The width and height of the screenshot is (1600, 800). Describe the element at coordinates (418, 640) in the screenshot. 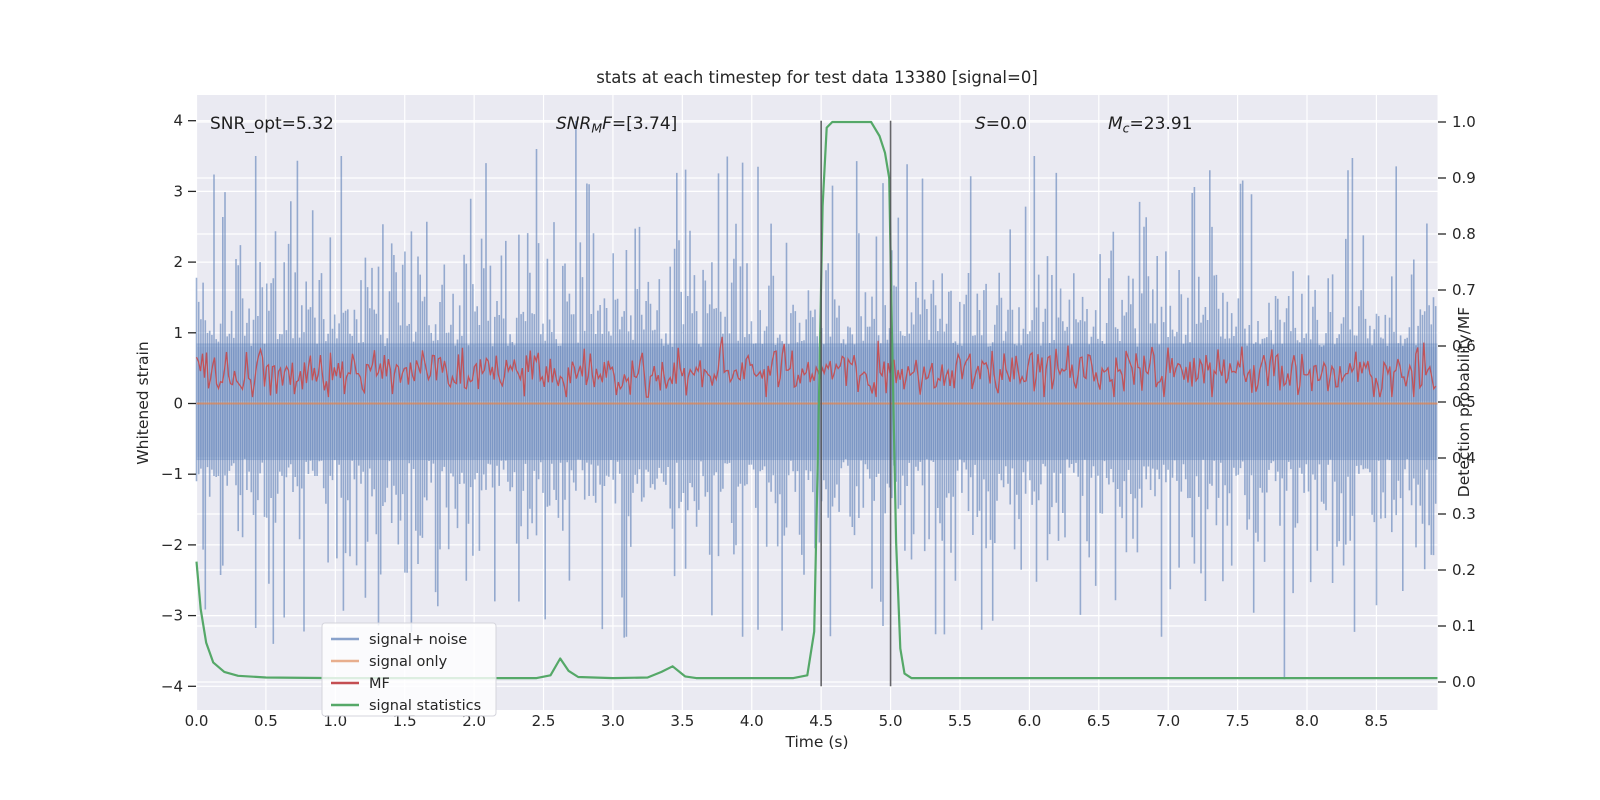

I see `legend-label-signal-noise: signal+ noise` at that location.